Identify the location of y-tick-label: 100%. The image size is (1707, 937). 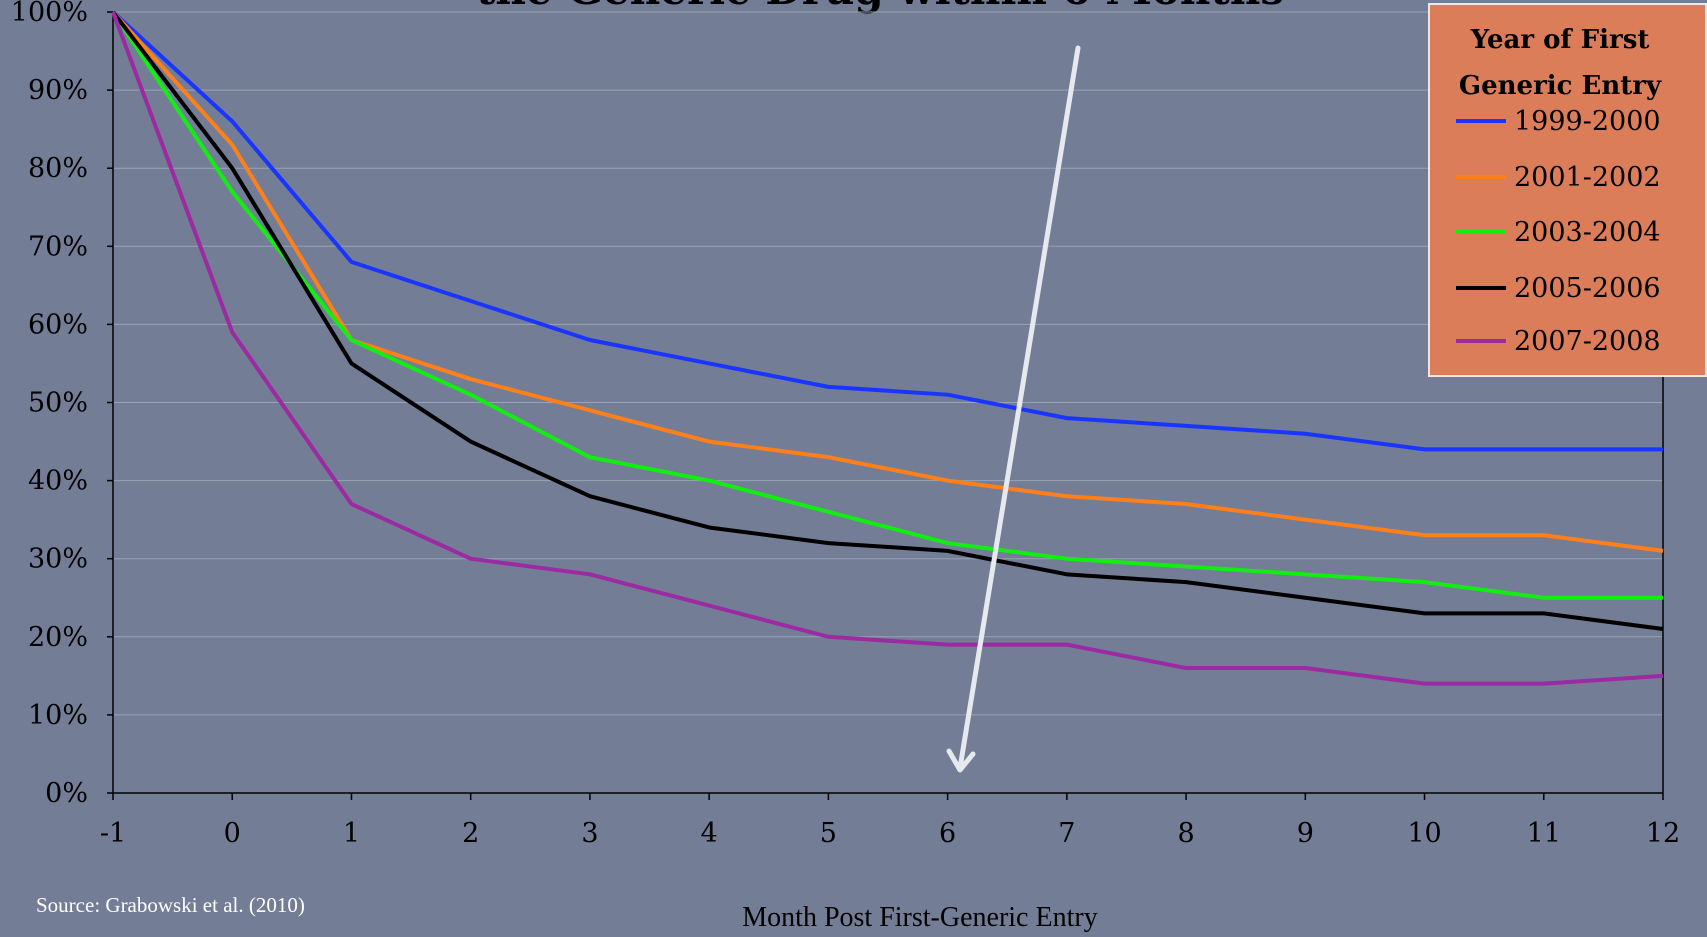
(49, 14).